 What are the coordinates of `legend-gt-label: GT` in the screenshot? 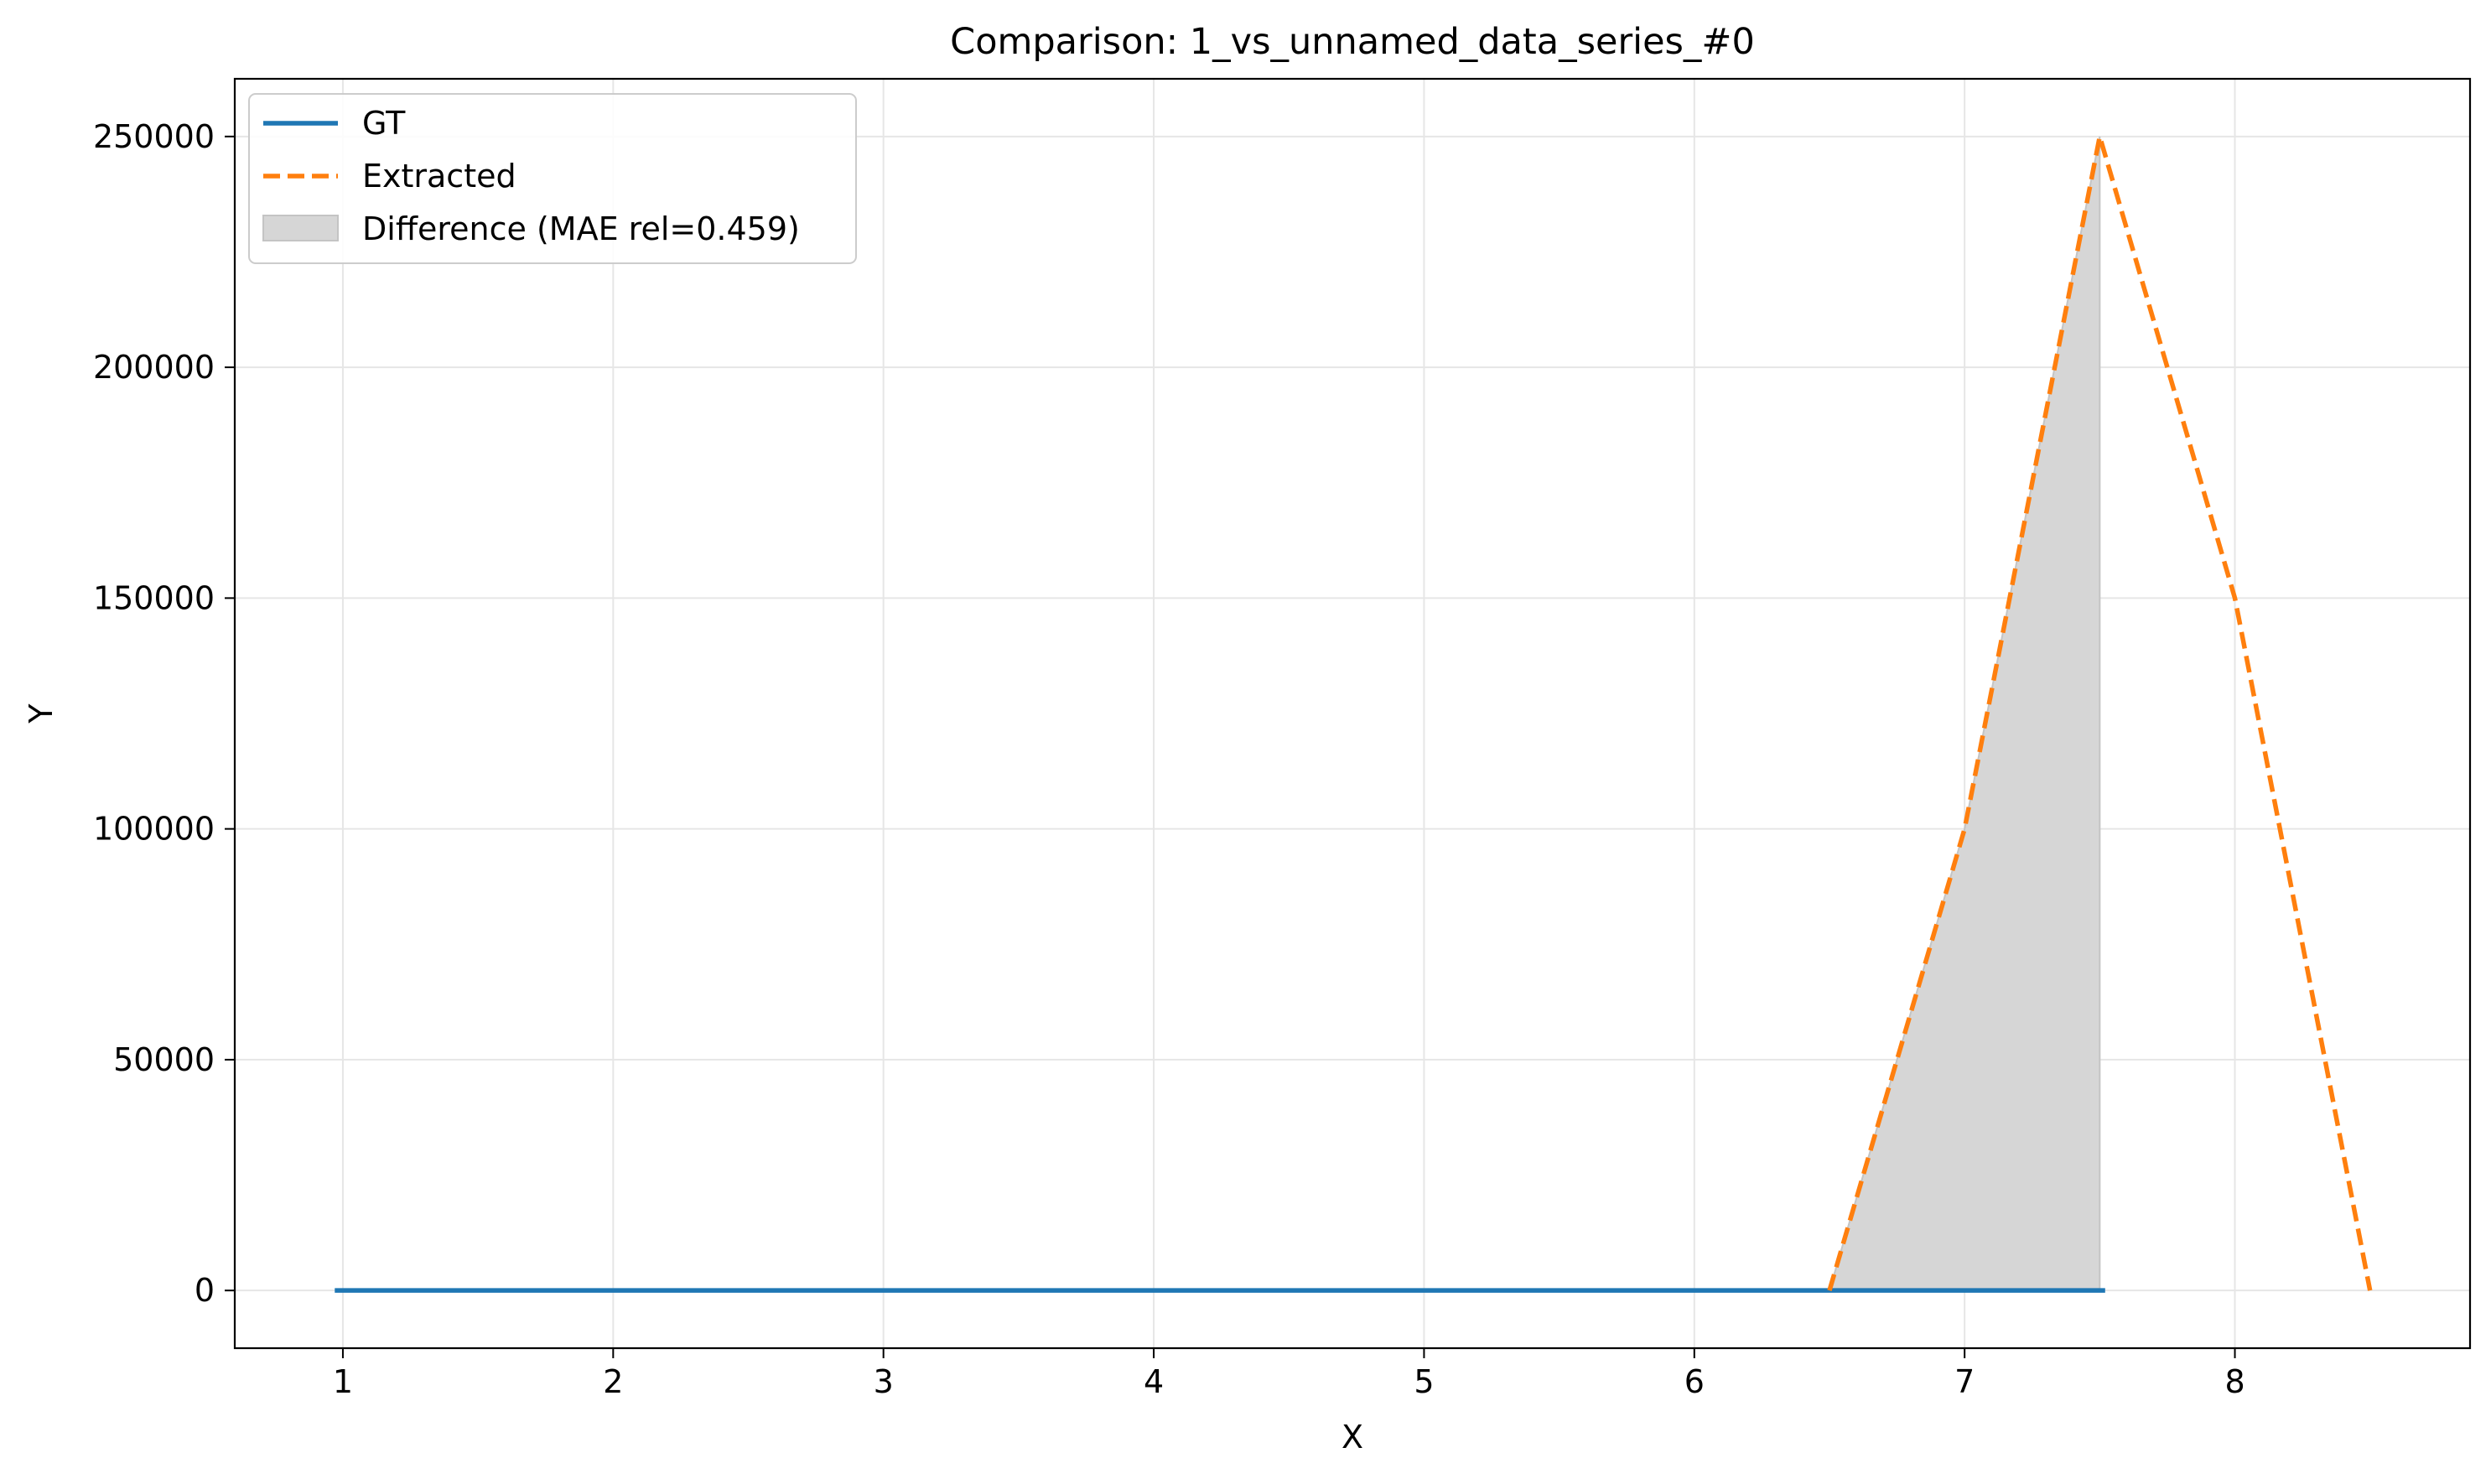 It's located at (384, 123).